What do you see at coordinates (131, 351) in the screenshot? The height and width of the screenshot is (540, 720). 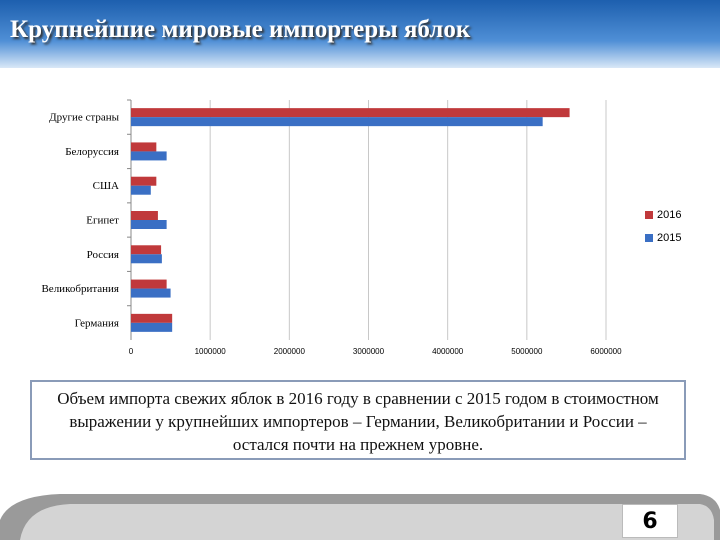 I see `x-tick-label: 0` at bounding box center [131, 351].